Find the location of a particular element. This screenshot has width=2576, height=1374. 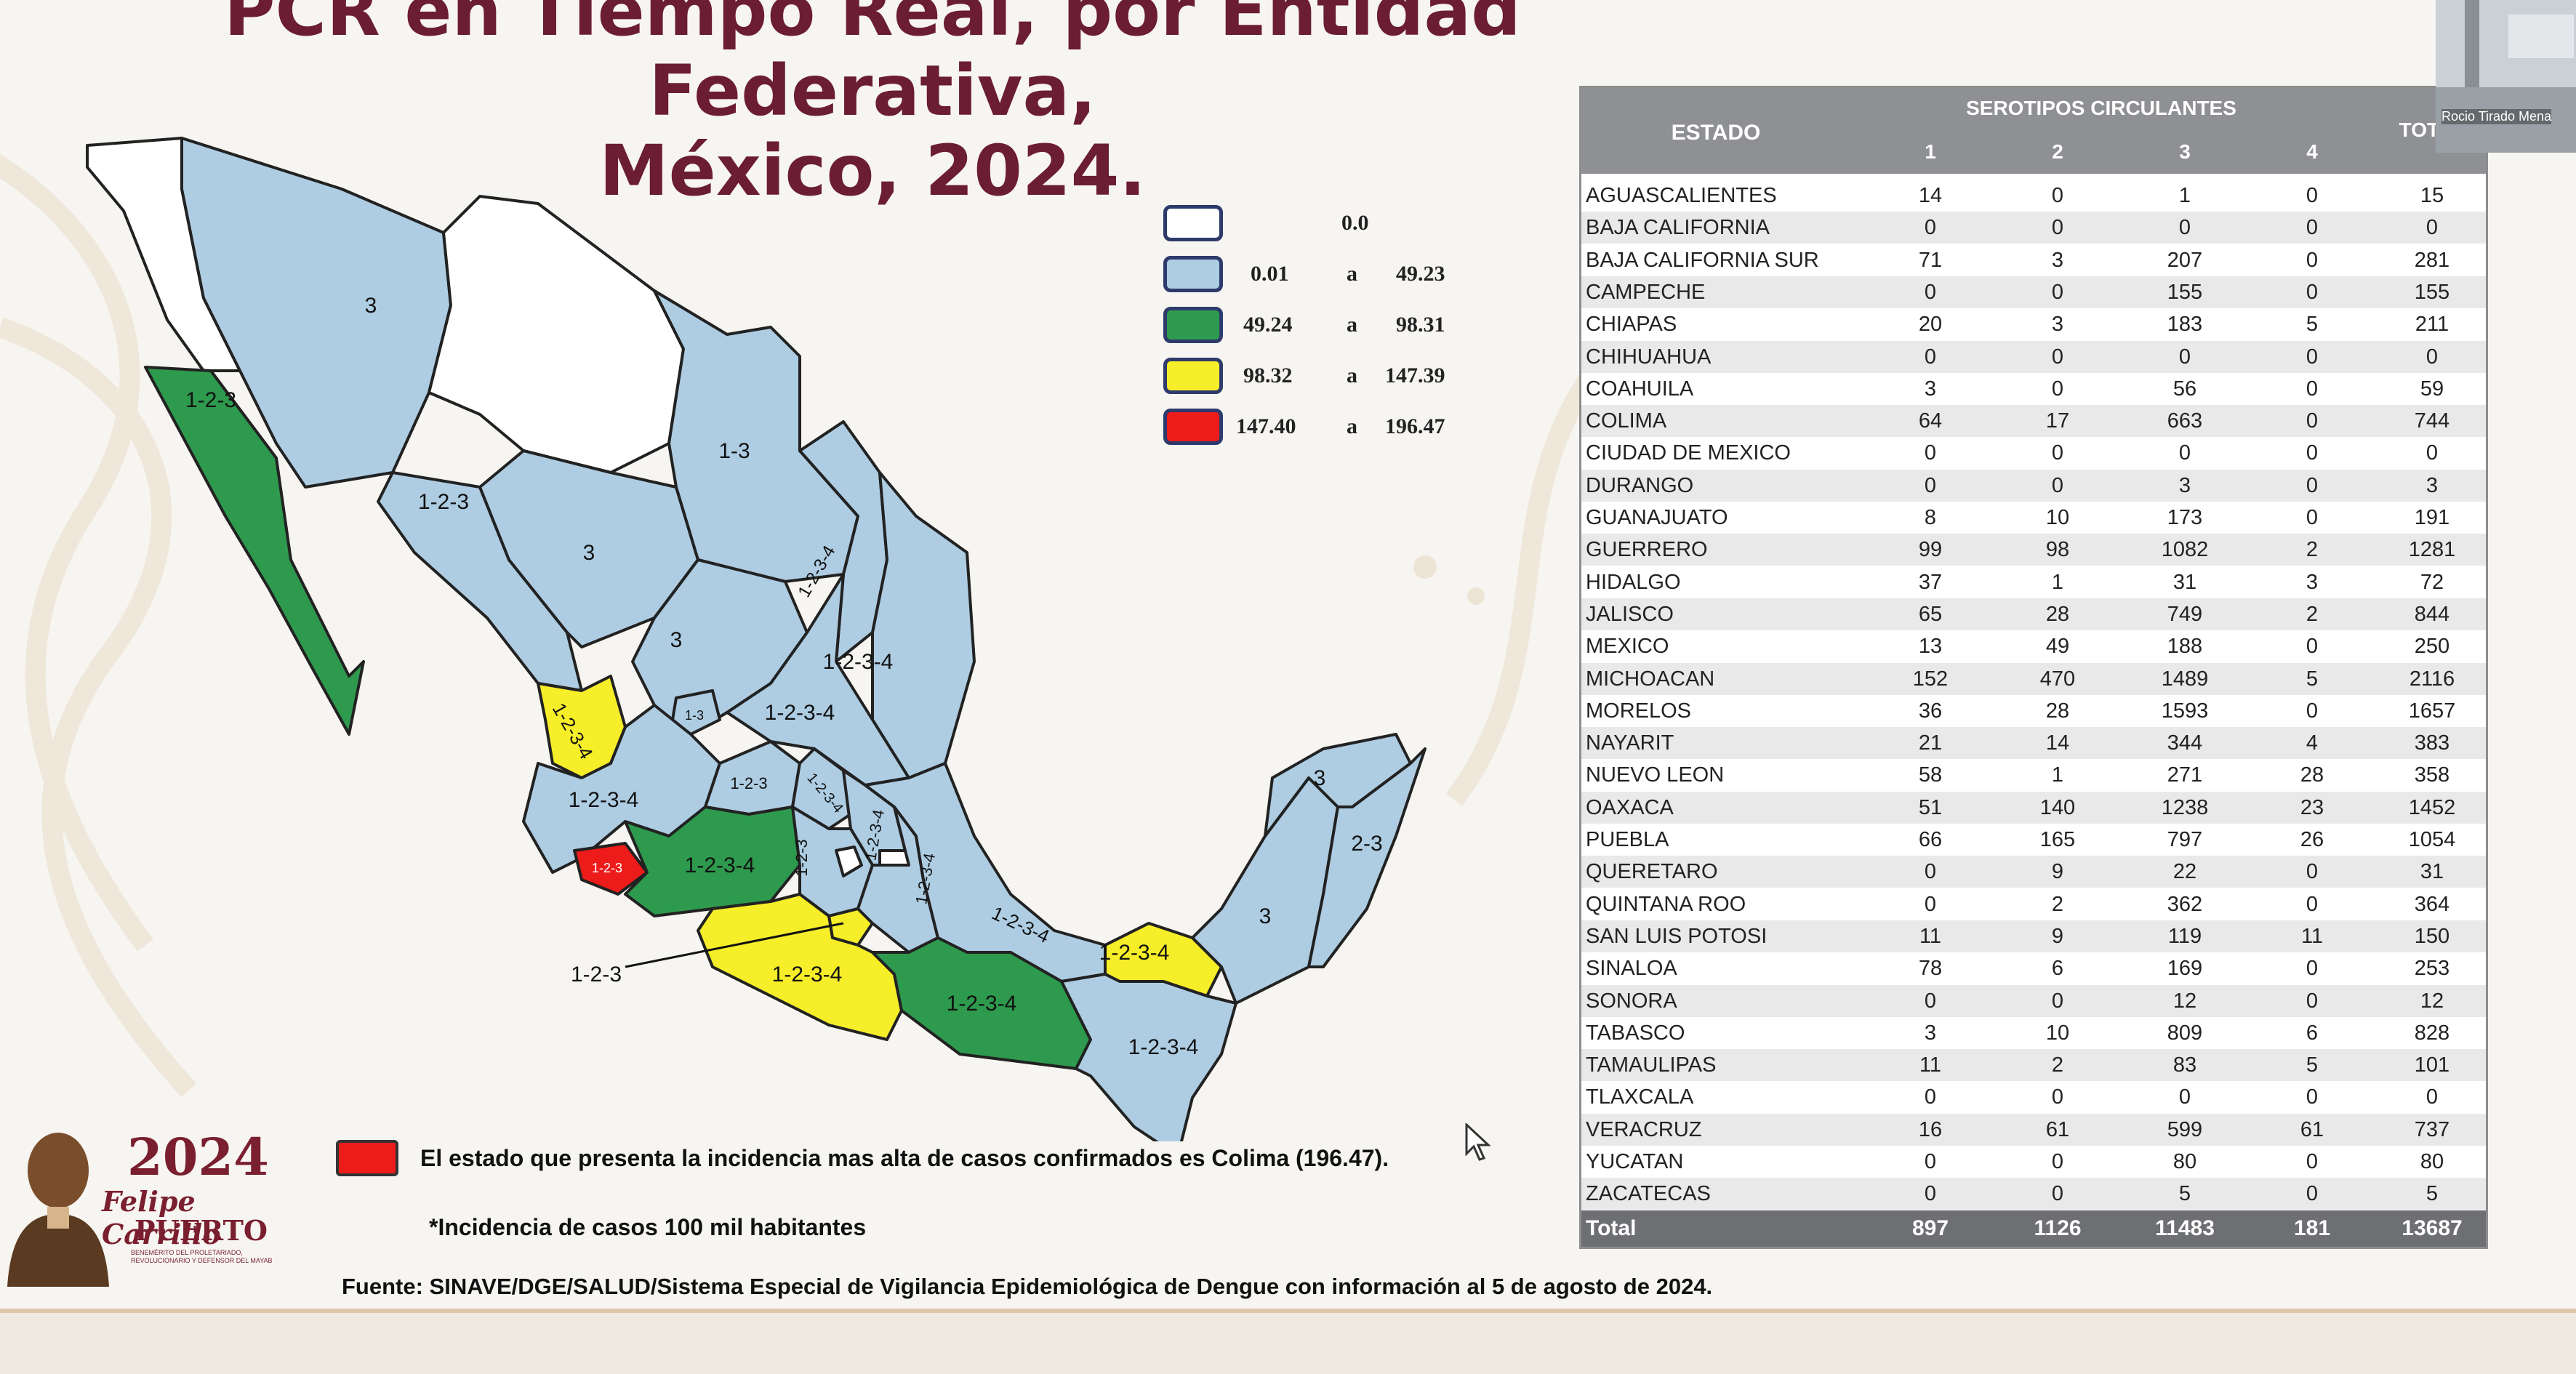

total-s4: 181 is located at coordinates (2312, 1228).